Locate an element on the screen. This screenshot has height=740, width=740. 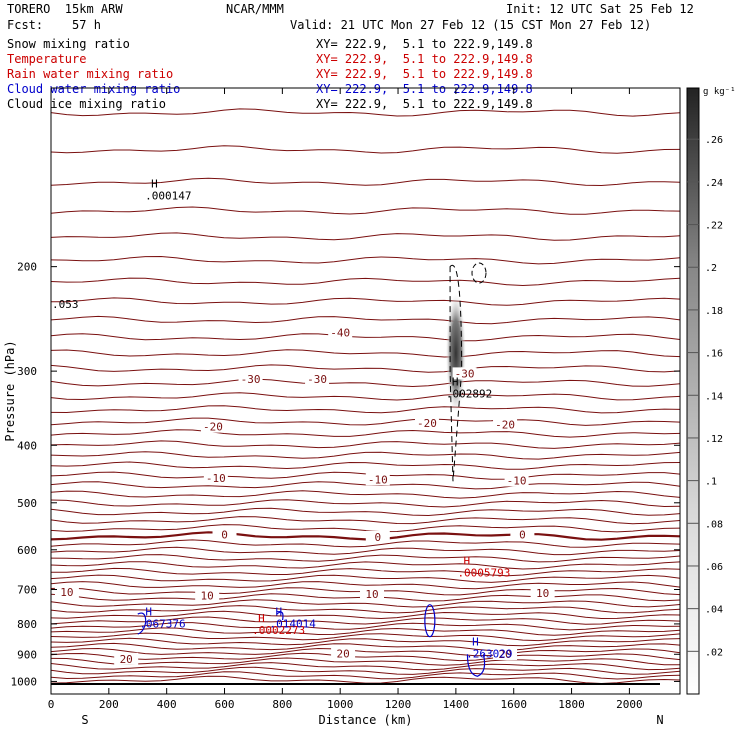
x-tick-label: 200 is located at coordinates (109, 704).